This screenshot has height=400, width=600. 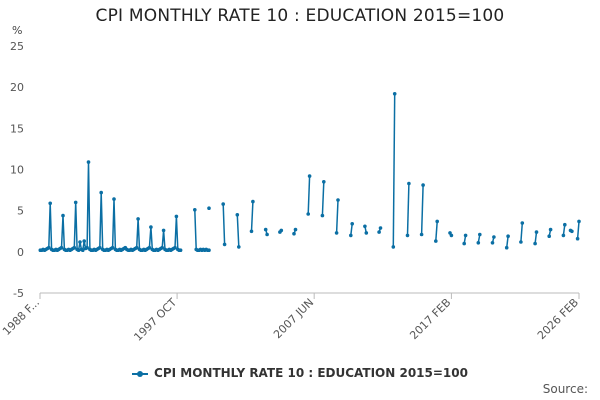 What do you see at coordinates (430, 319) in the screenshot?
I see `x-tick-label: 2017 FEB` at bounding box center [430, 319].